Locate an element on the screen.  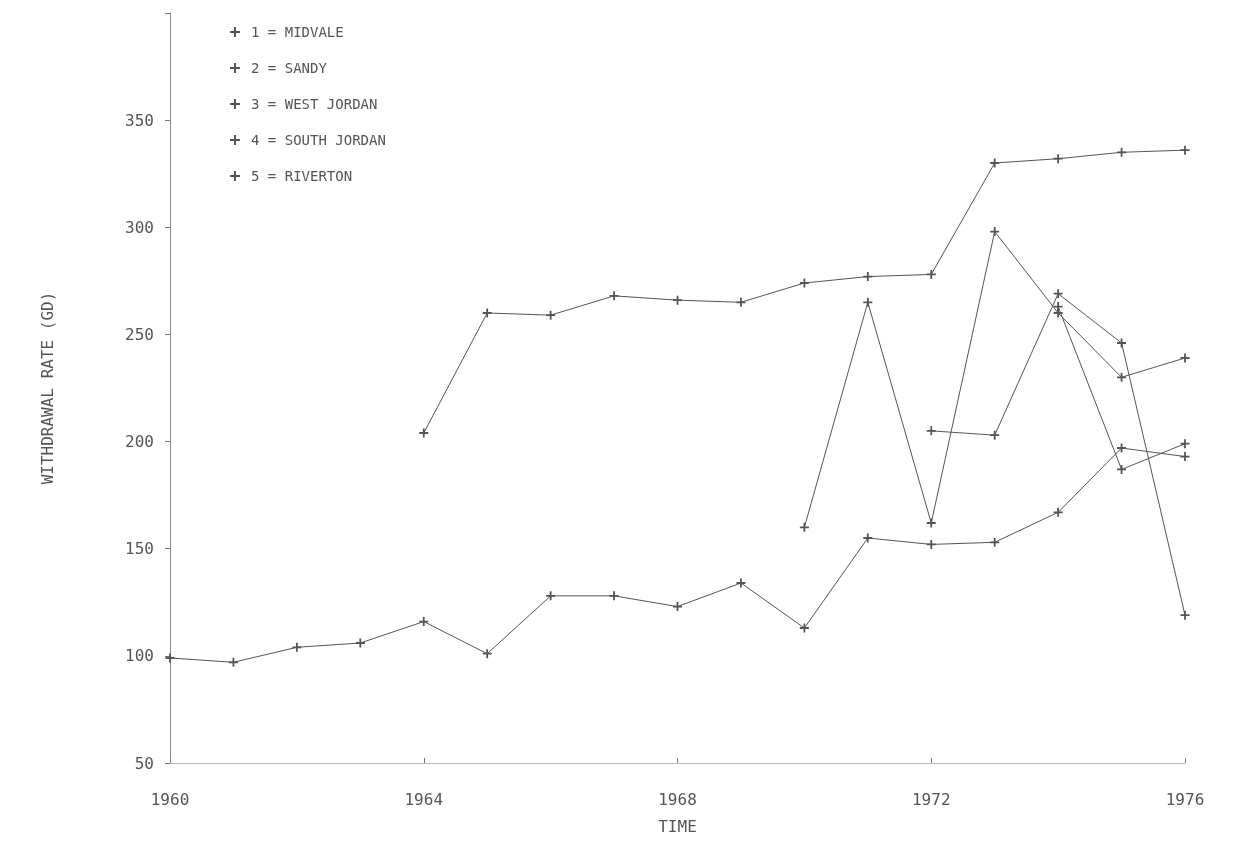
y-tick-label: 250 is located at coordinates (139, 334).